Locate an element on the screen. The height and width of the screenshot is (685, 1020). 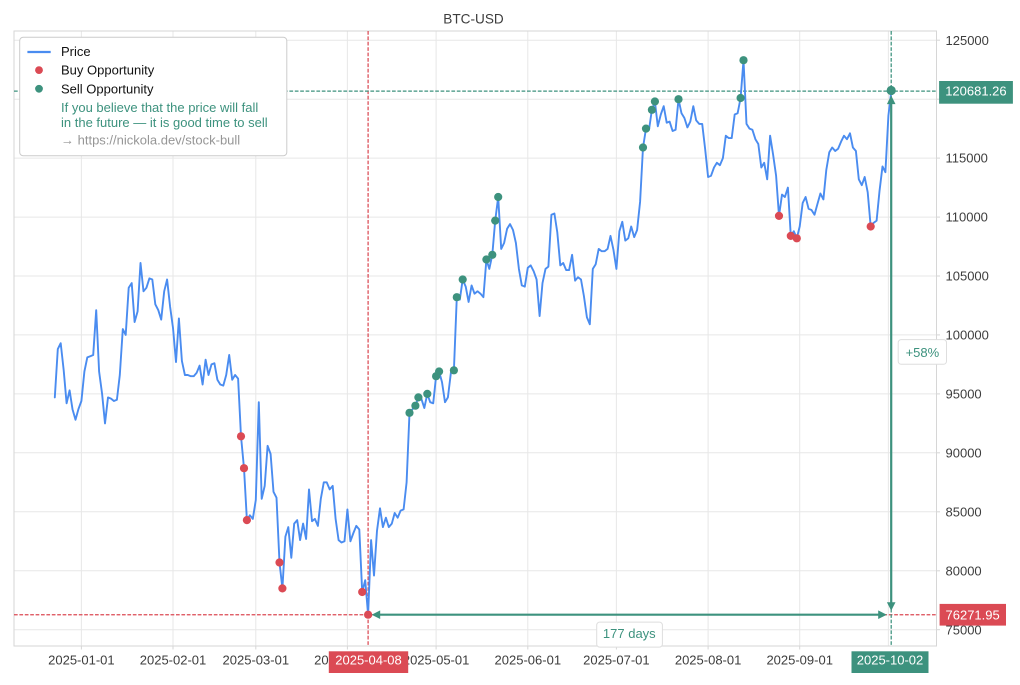
svg-text:→ https://nickola.dev/stock-bu: → https://nickola.dev/stock-bull is located at coordinates (150, 140).